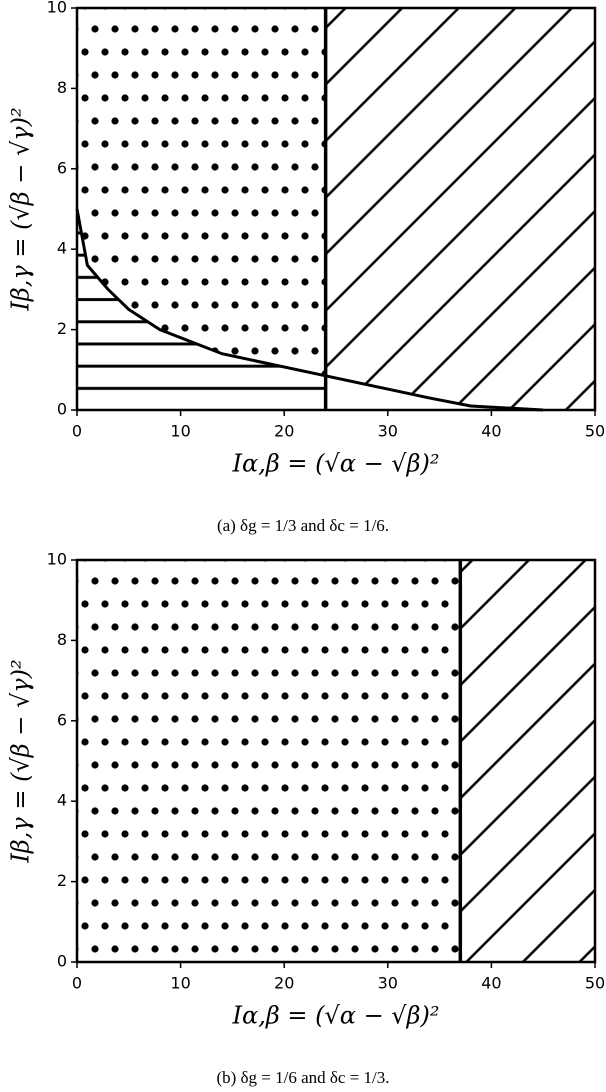  I want to click on boundary-curve, so click(309, 310).